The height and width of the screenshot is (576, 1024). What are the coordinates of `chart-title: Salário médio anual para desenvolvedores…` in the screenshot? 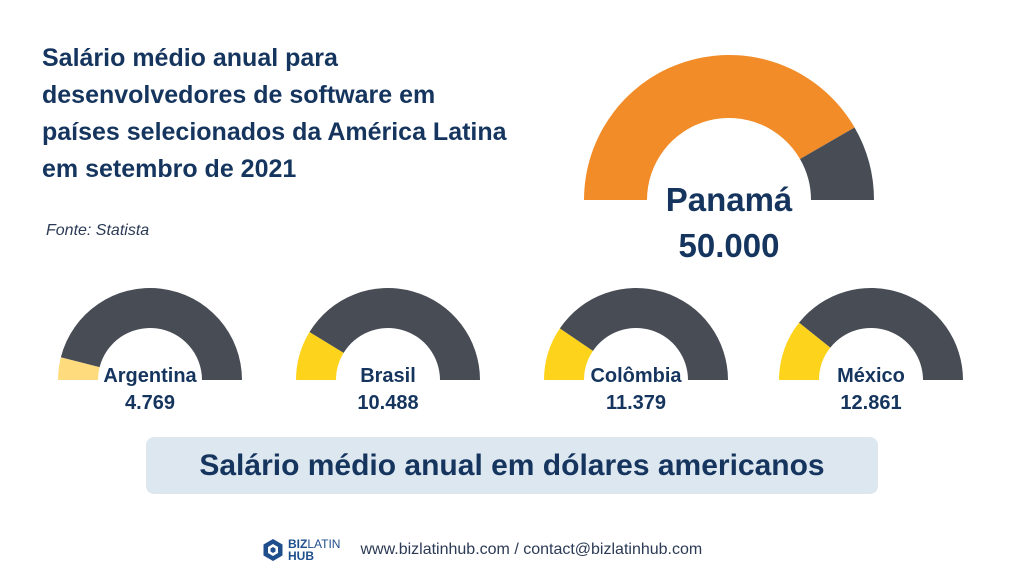 It's located at (274, 113).